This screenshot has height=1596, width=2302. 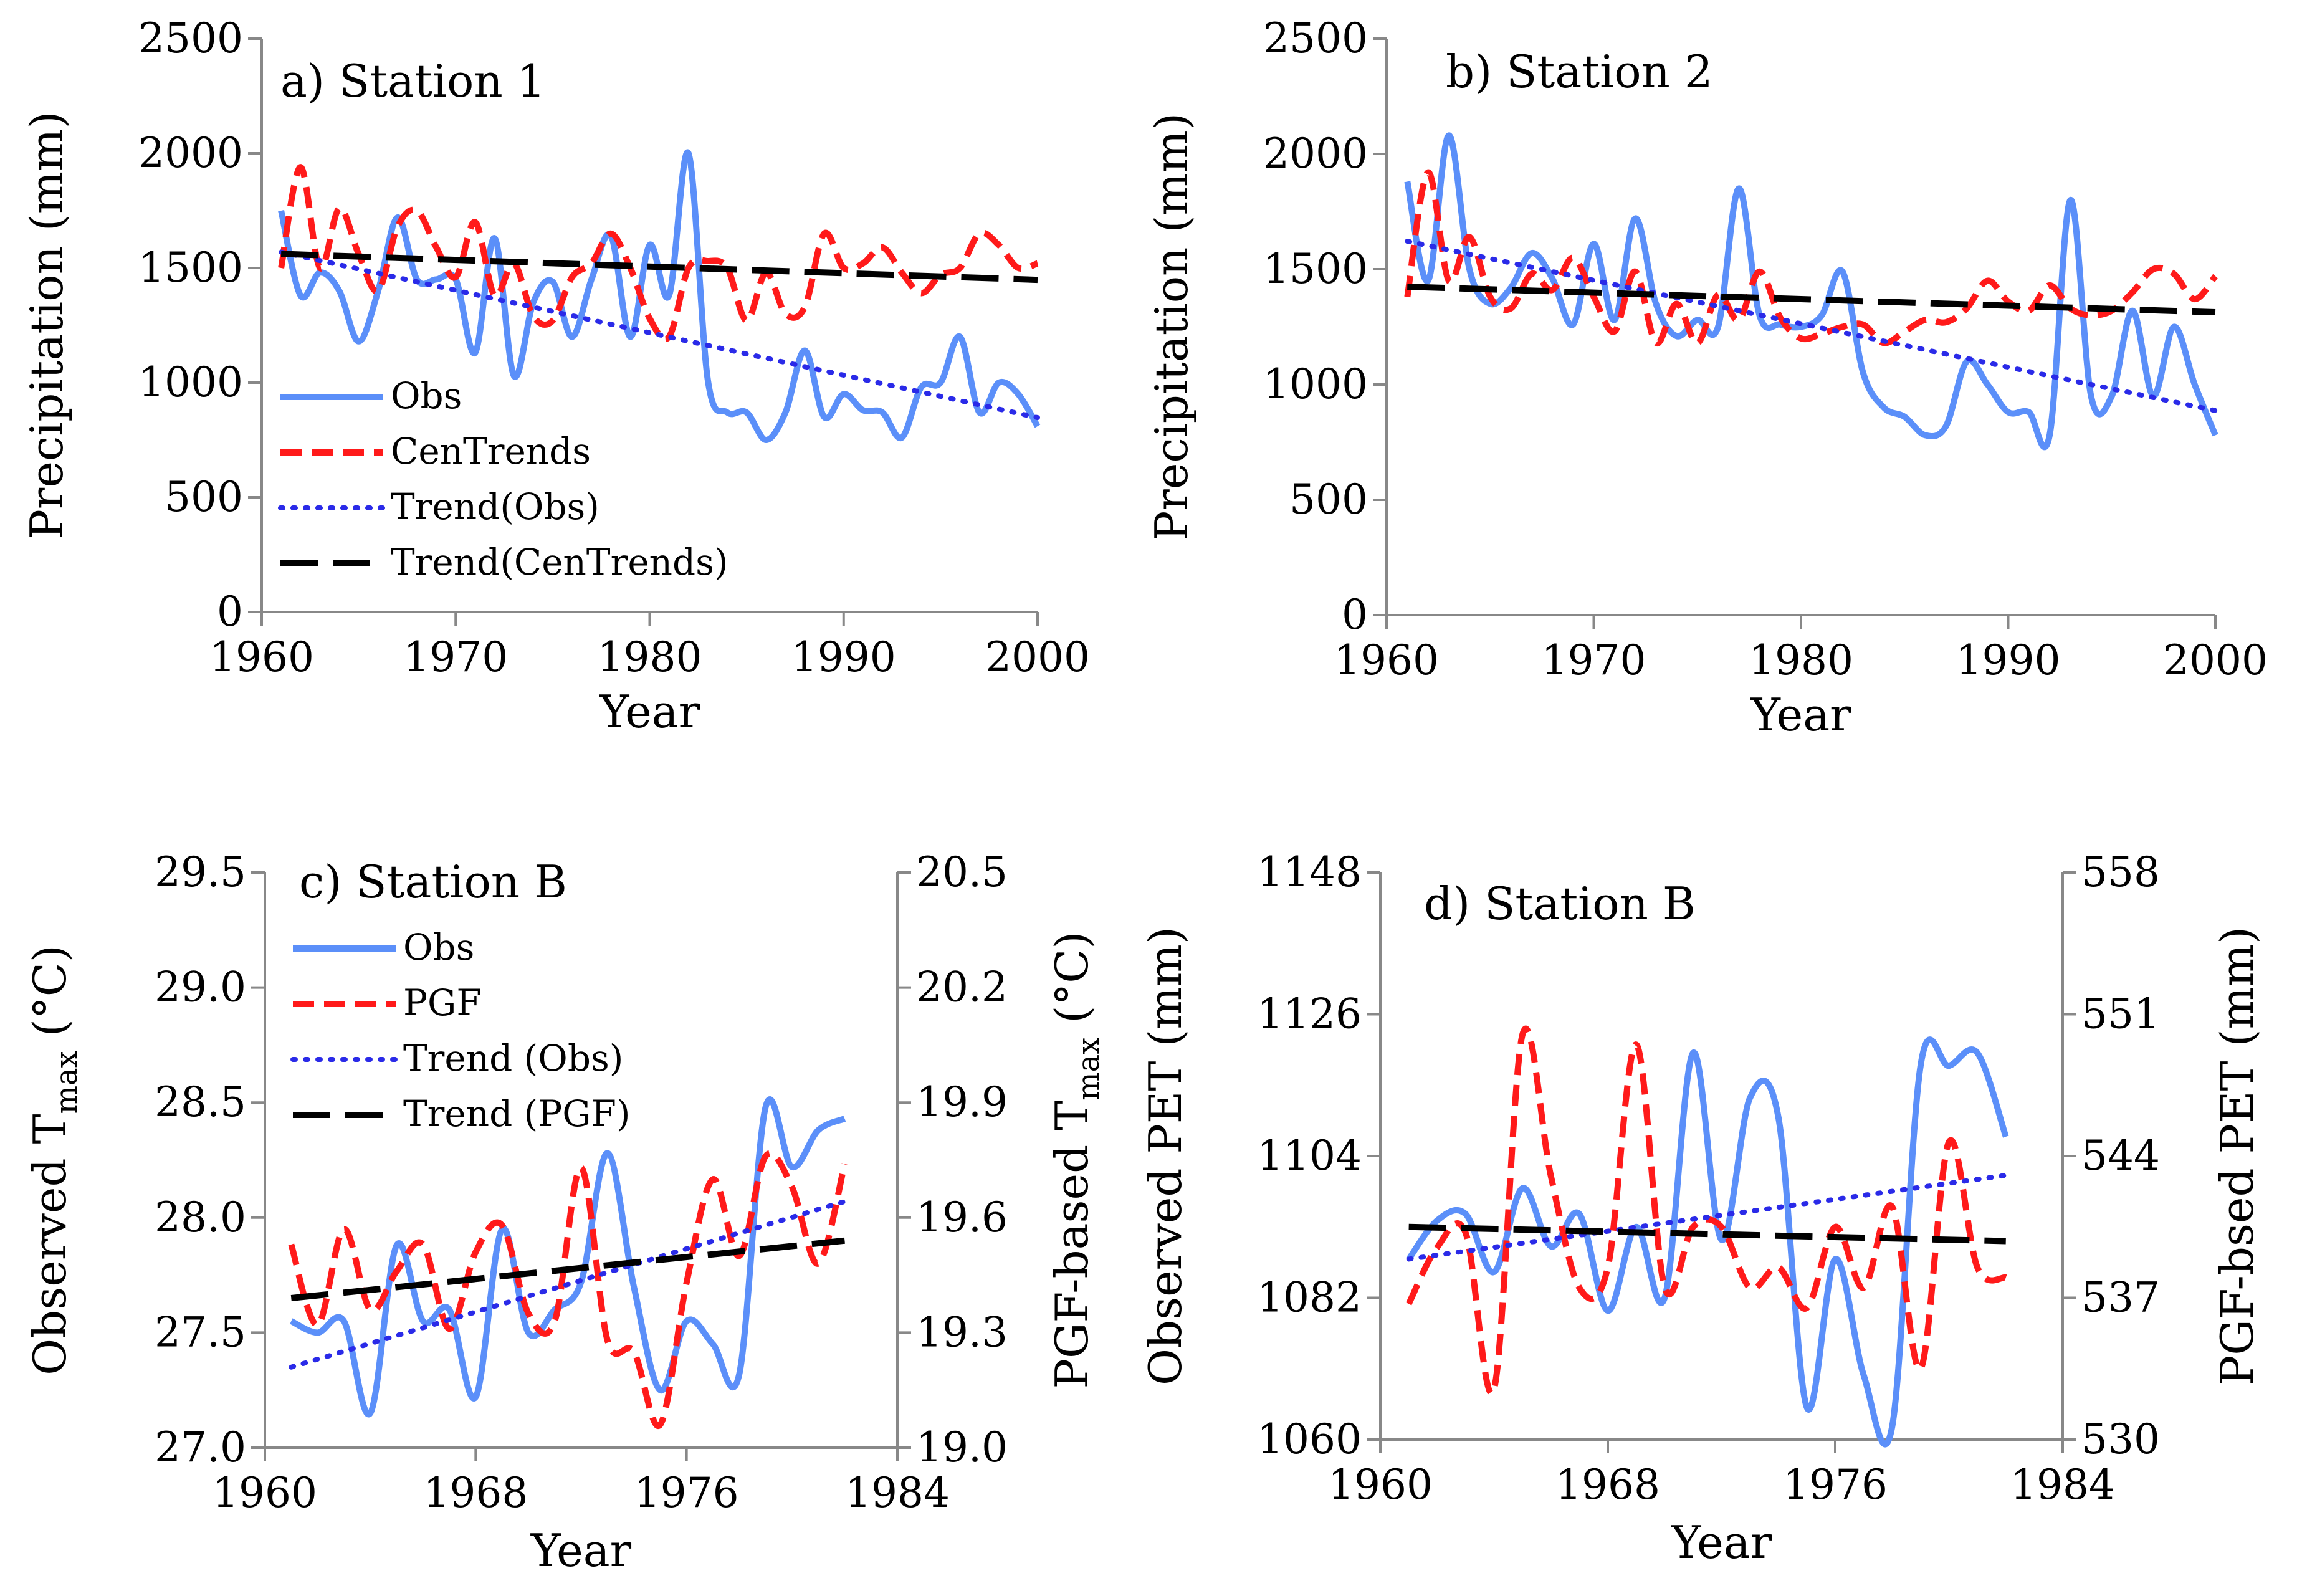 I want to click on y2-tick-label: 530, so click(x=2120, y=1439).